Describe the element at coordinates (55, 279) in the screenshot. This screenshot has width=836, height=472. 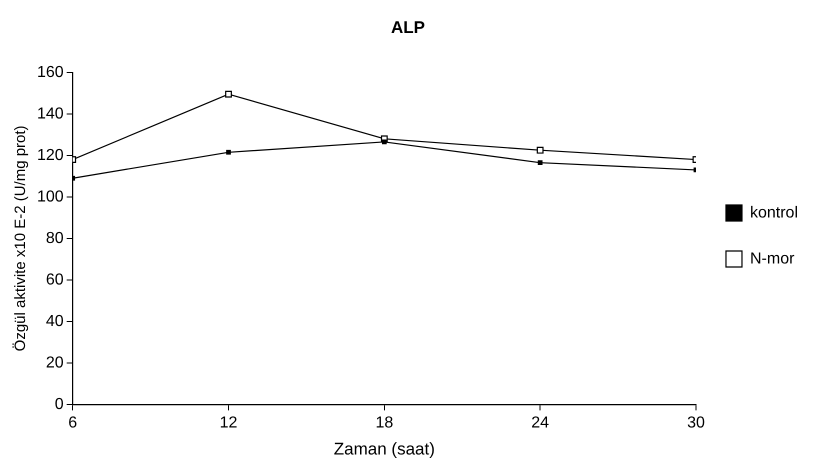
I see `y-tick-label: 60` at that location.